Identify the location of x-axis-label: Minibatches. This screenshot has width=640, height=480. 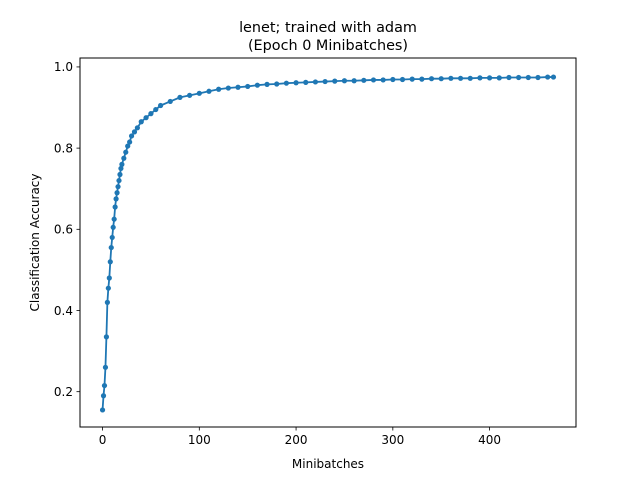
(328, 464).